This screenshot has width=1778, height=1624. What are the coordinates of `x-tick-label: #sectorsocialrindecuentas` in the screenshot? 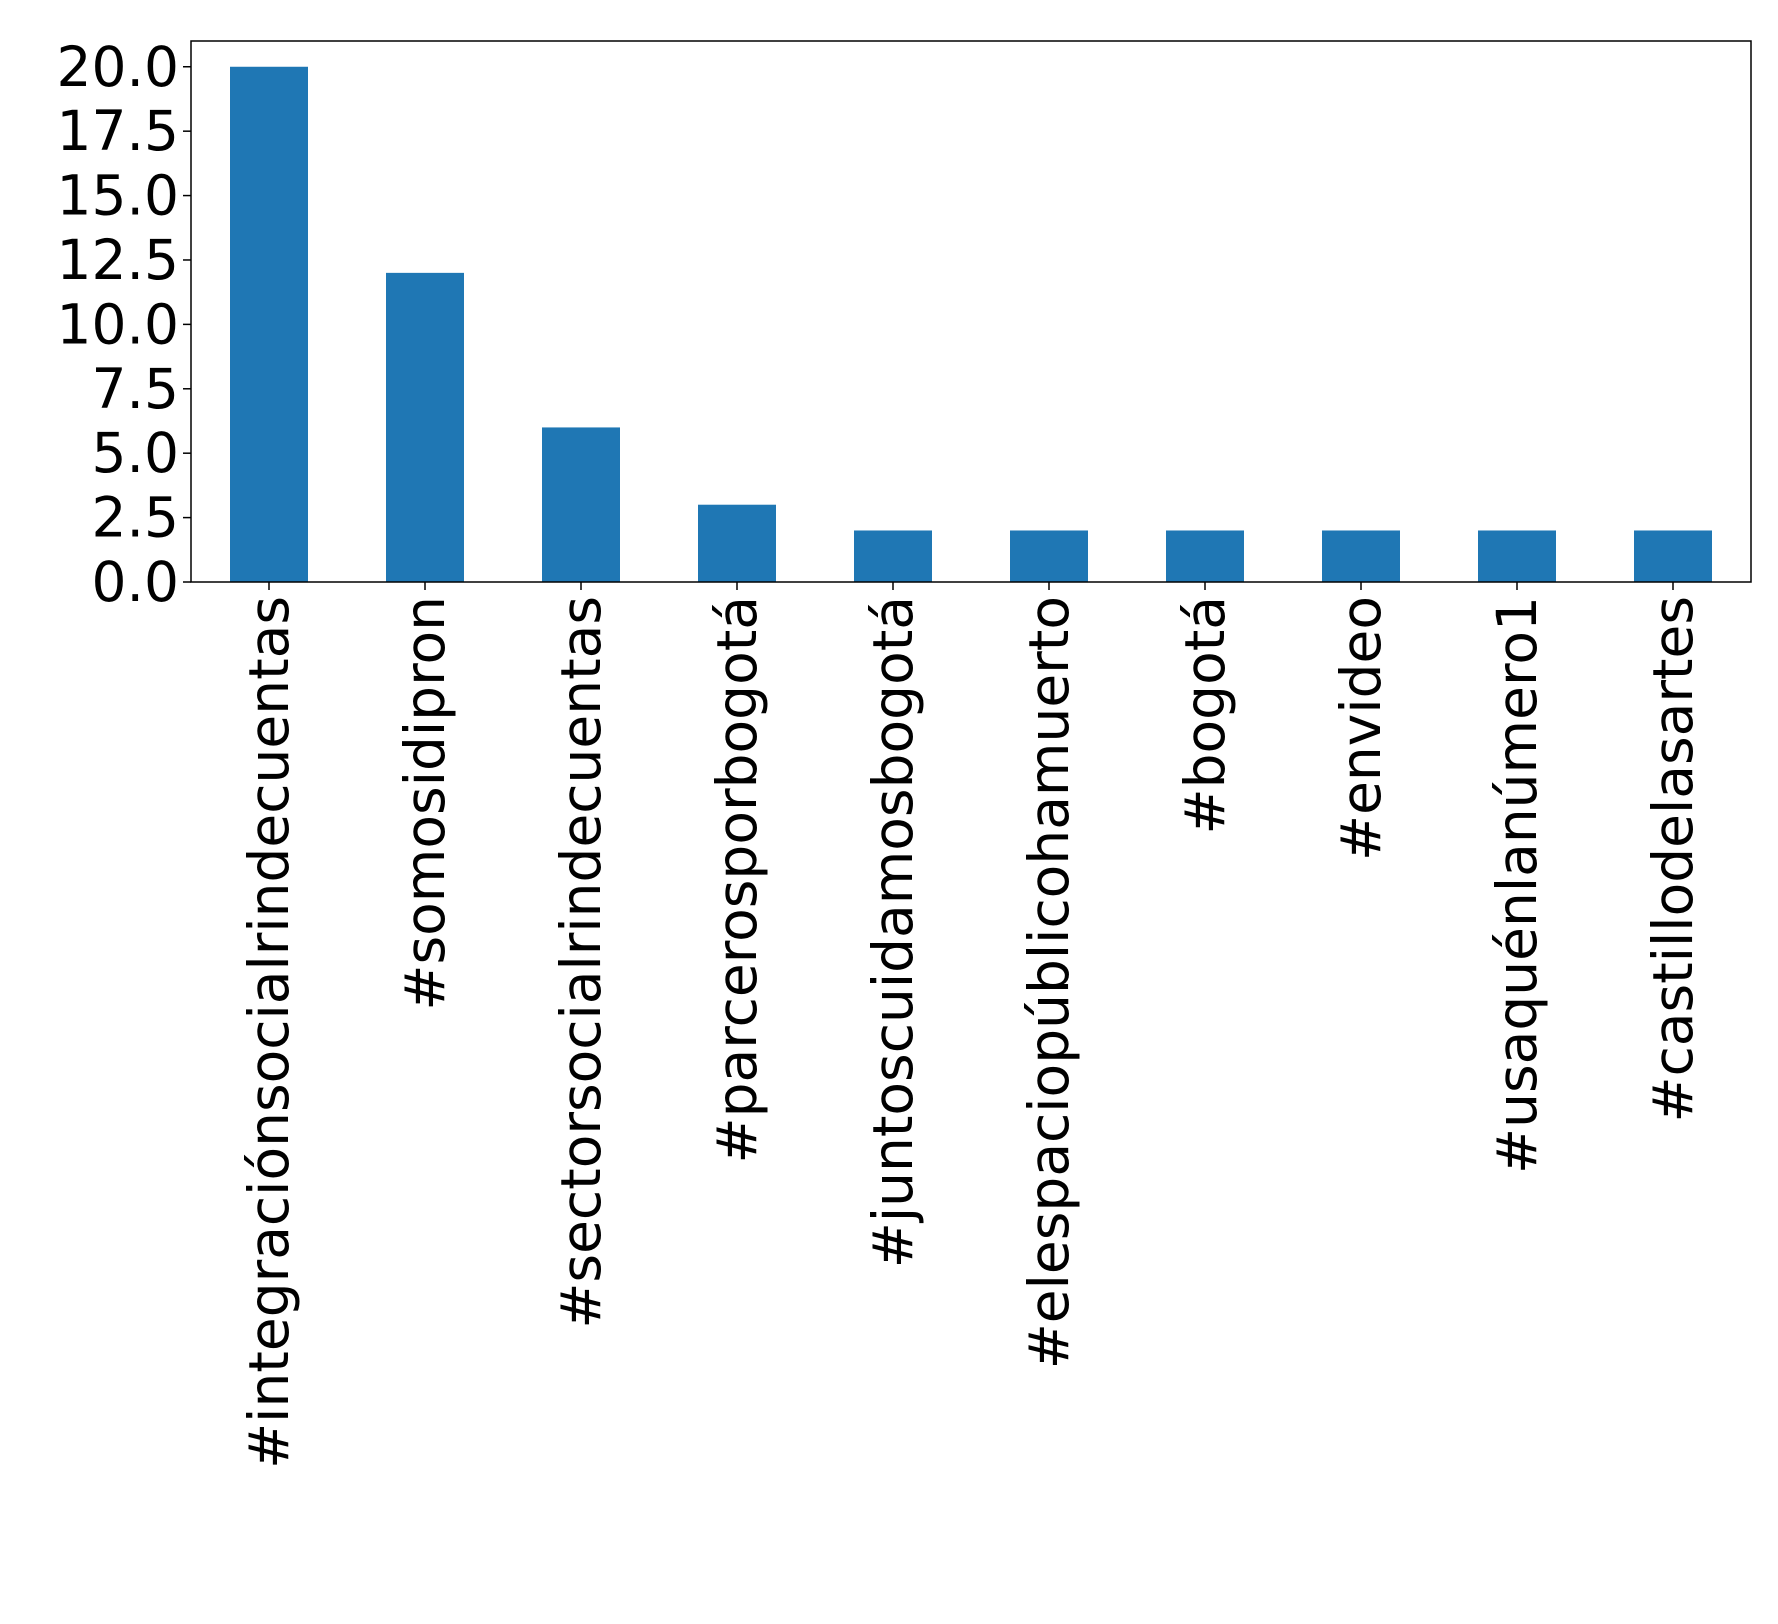 It's located at (581, 962).